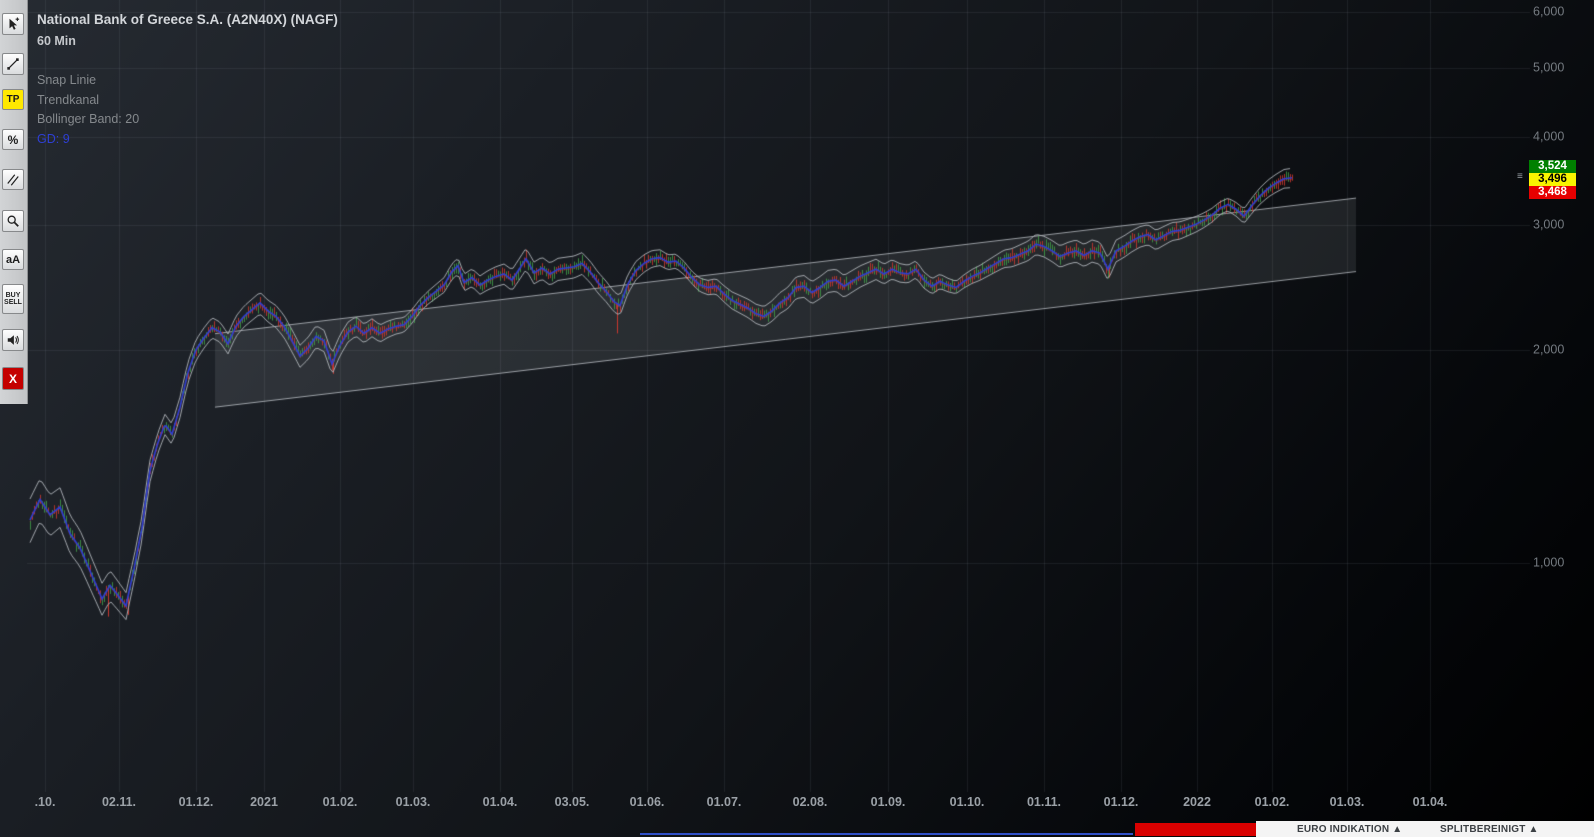 This screenshot has width=1594, height=837. I want to click on text-tool-button: aA, so click(13, 259).